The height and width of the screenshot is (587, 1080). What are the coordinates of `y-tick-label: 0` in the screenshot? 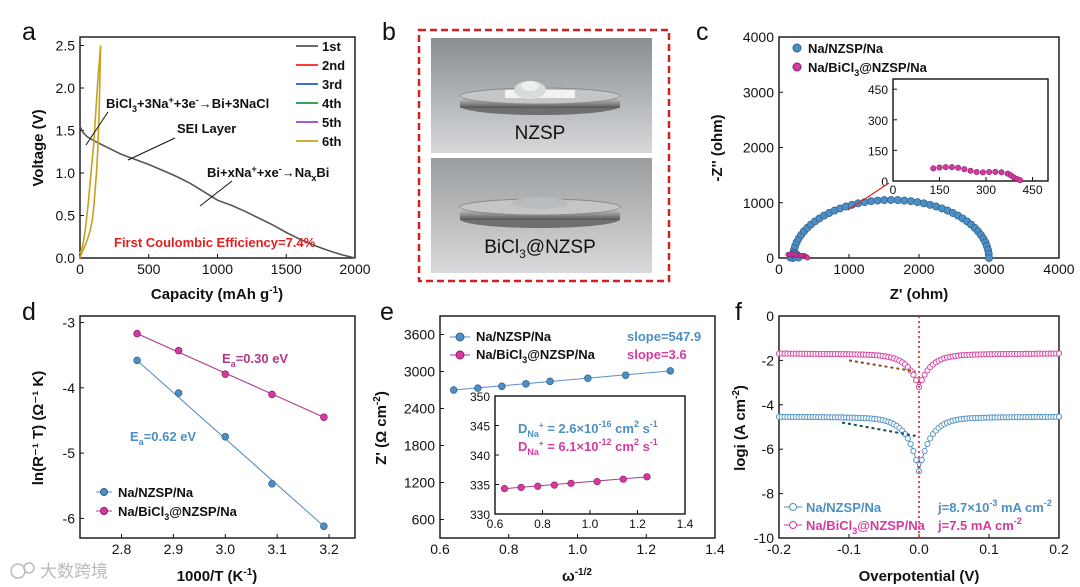 It's located at (770, 316).